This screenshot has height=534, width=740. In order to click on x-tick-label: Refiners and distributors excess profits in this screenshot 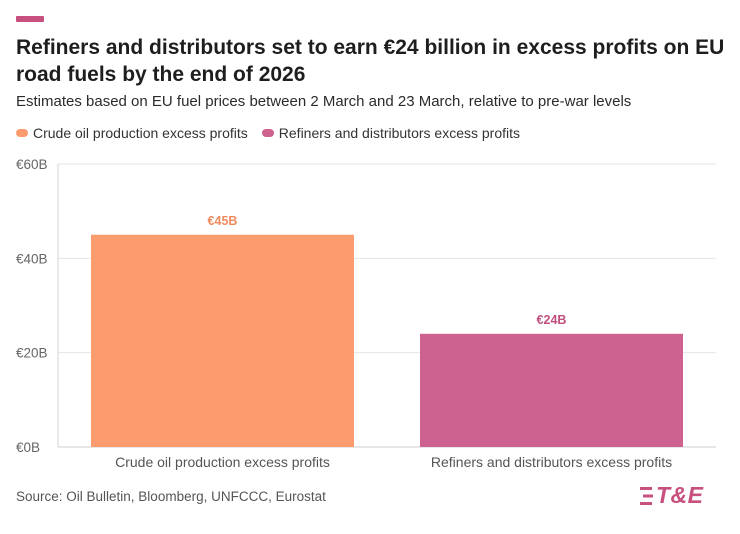, I will do `click(551, 462)`.